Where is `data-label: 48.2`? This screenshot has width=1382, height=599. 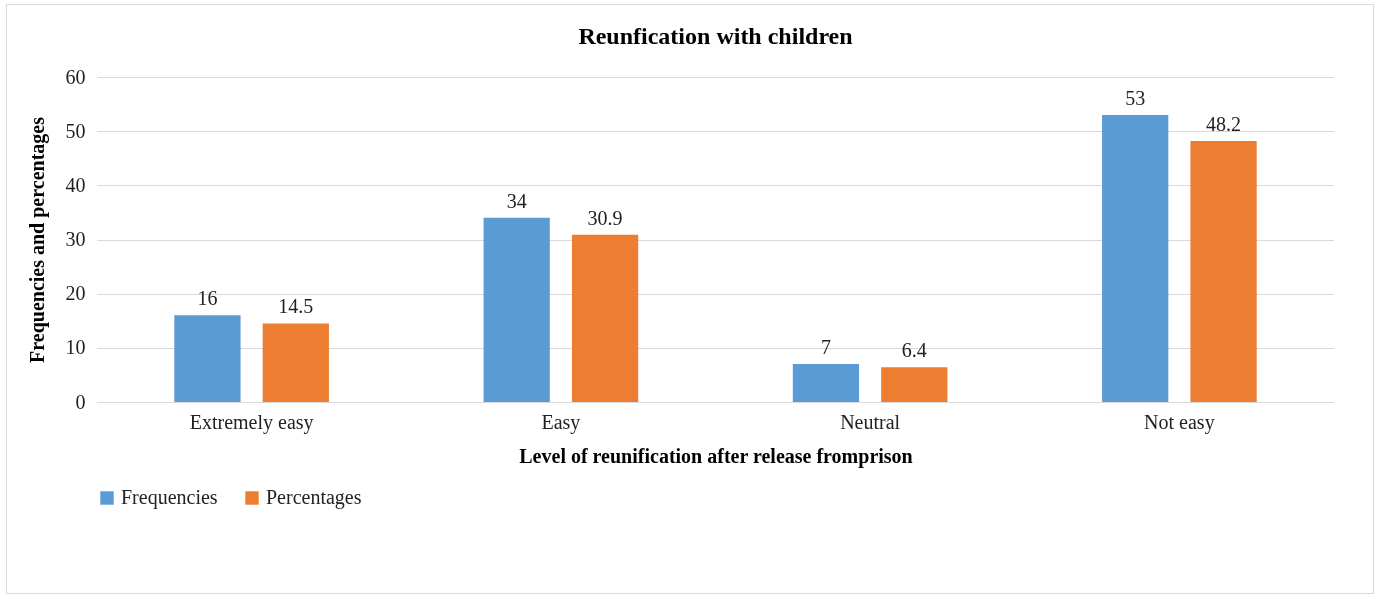 data-label: 48.2 is located at coordinates (1224, 123).